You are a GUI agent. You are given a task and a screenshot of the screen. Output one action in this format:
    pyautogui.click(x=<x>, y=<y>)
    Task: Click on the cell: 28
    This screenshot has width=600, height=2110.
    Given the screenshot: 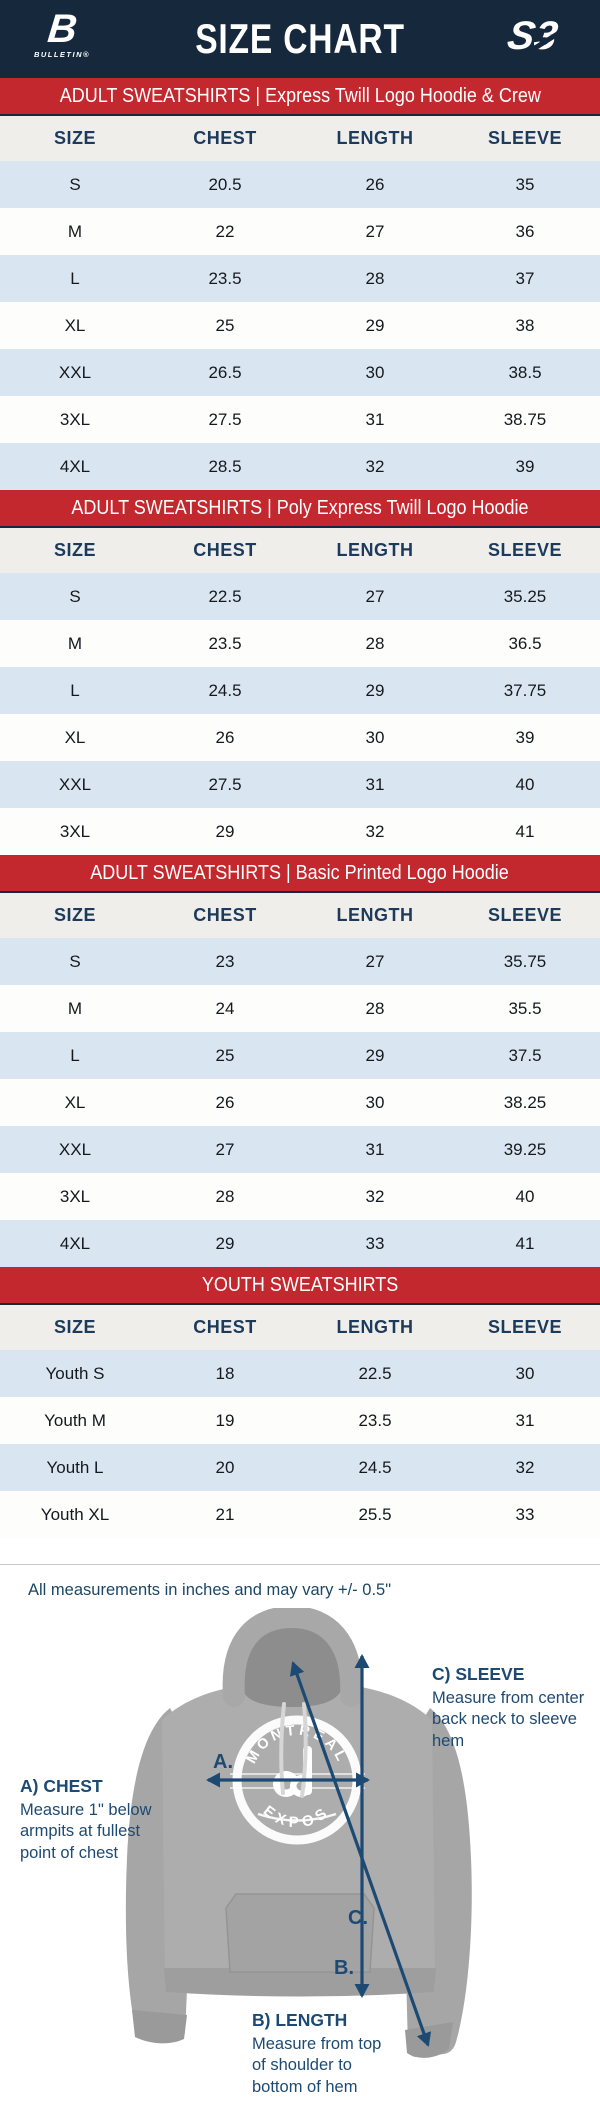 What is the action you would take?
    pyautogui.click(x=375, y=1008)
    